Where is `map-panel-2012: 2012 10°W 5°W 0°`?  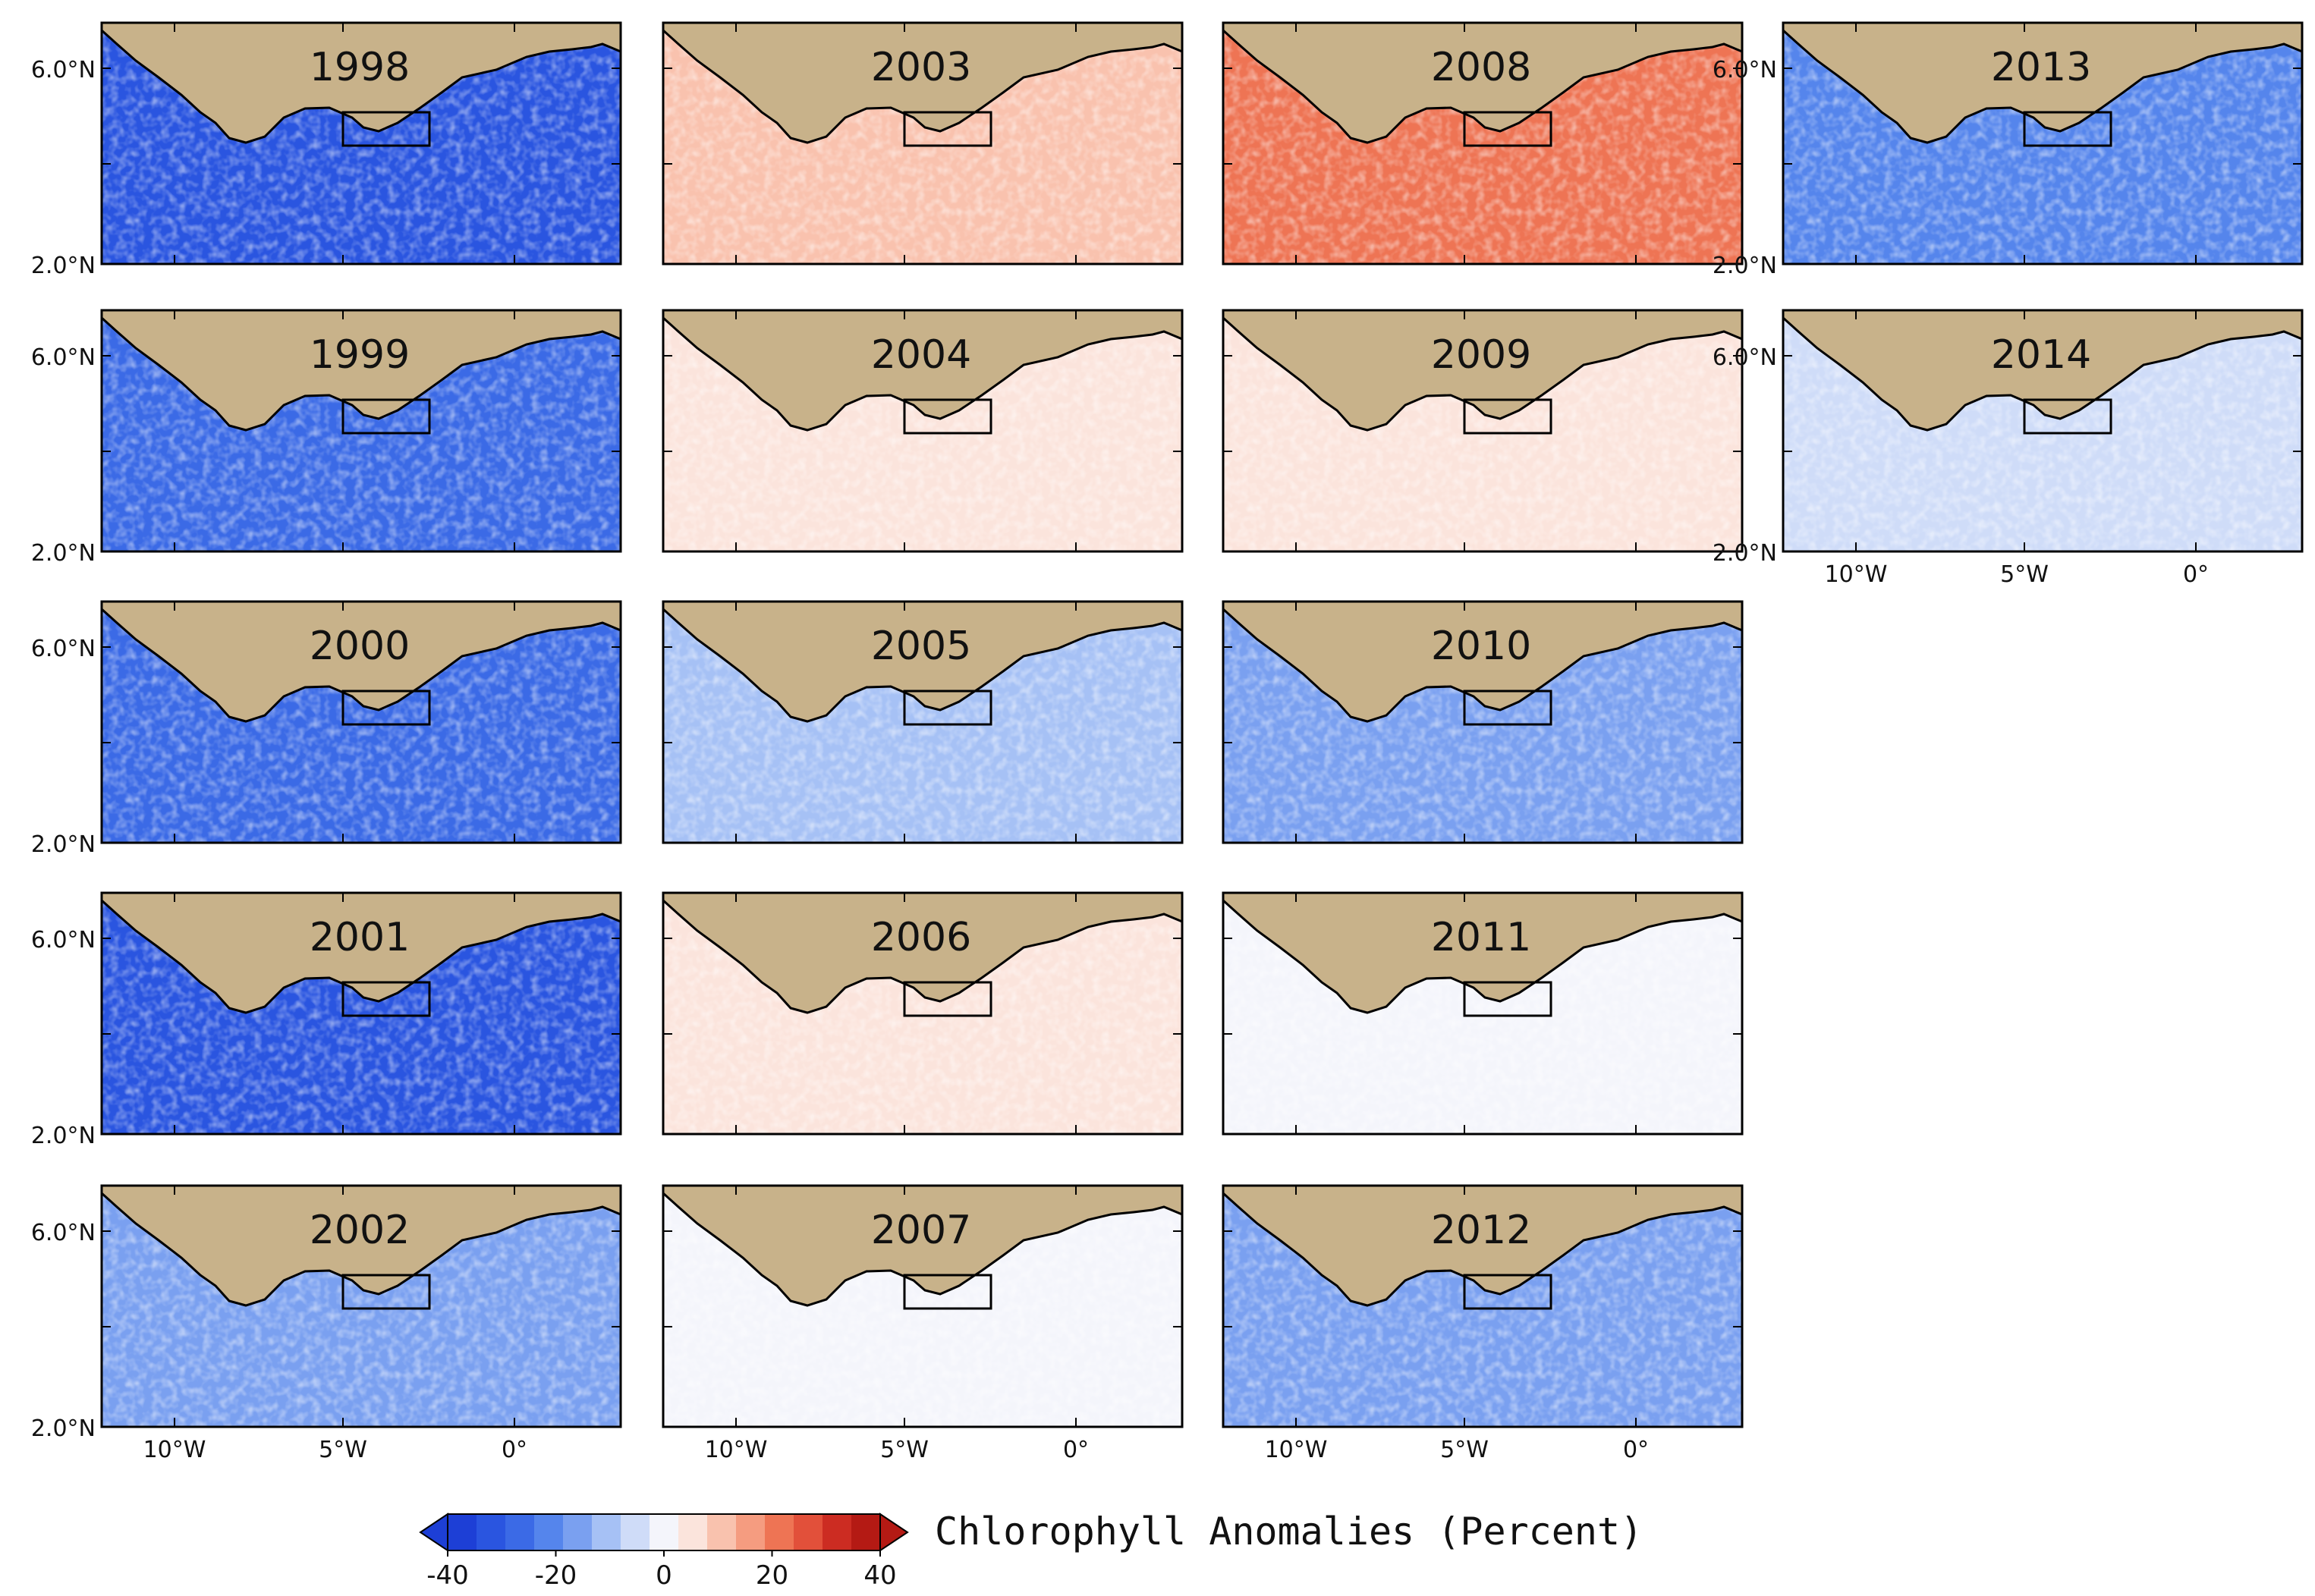
map-panel-2012: 2012 10°W 5°W 0° is located at coordinates (1483, 1323).